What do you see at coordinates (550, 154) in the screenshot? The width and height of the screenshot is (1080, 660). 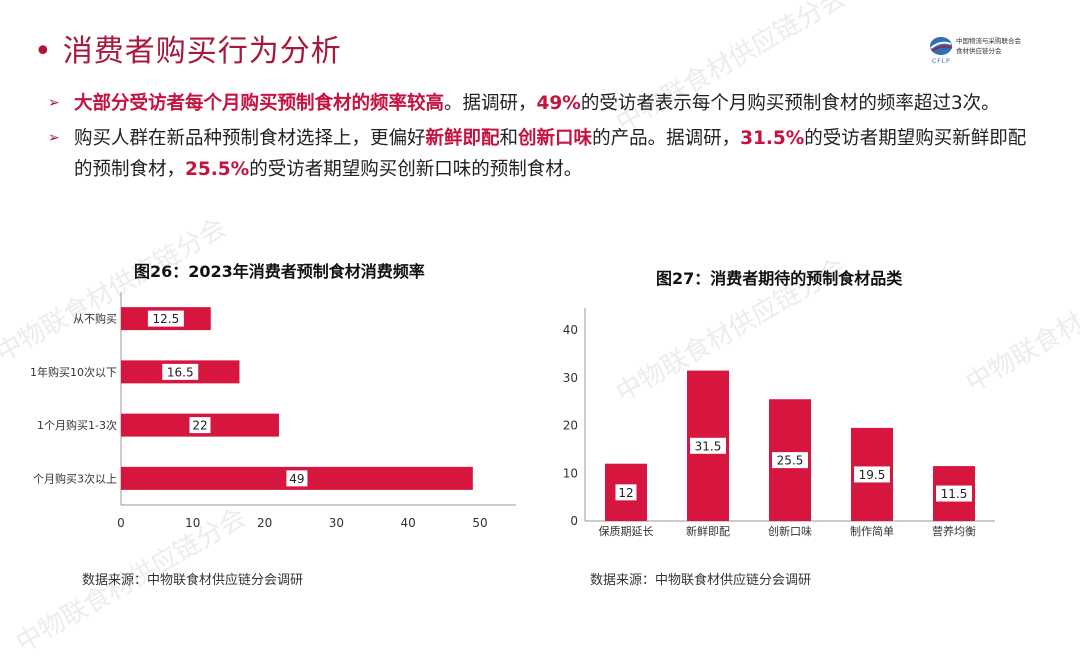 I see `bullet-text: 的受访者期望购买新鲜即配的预制食材，` at bounding box center [550, 154].